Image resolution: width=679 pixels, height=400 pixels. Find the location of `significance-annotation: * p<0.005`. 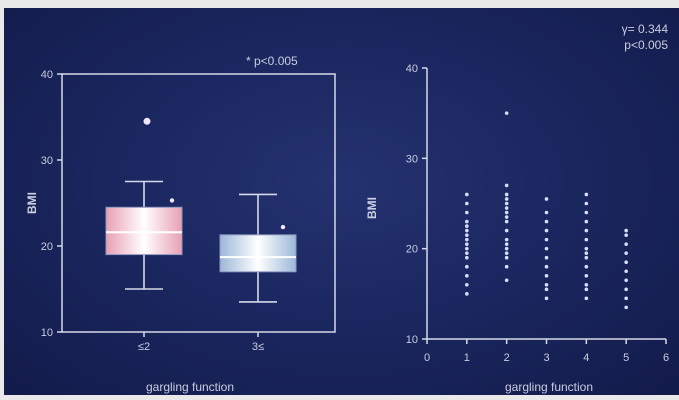

significance-annotation: * p<0.005 is located at coordinates (272, 61).